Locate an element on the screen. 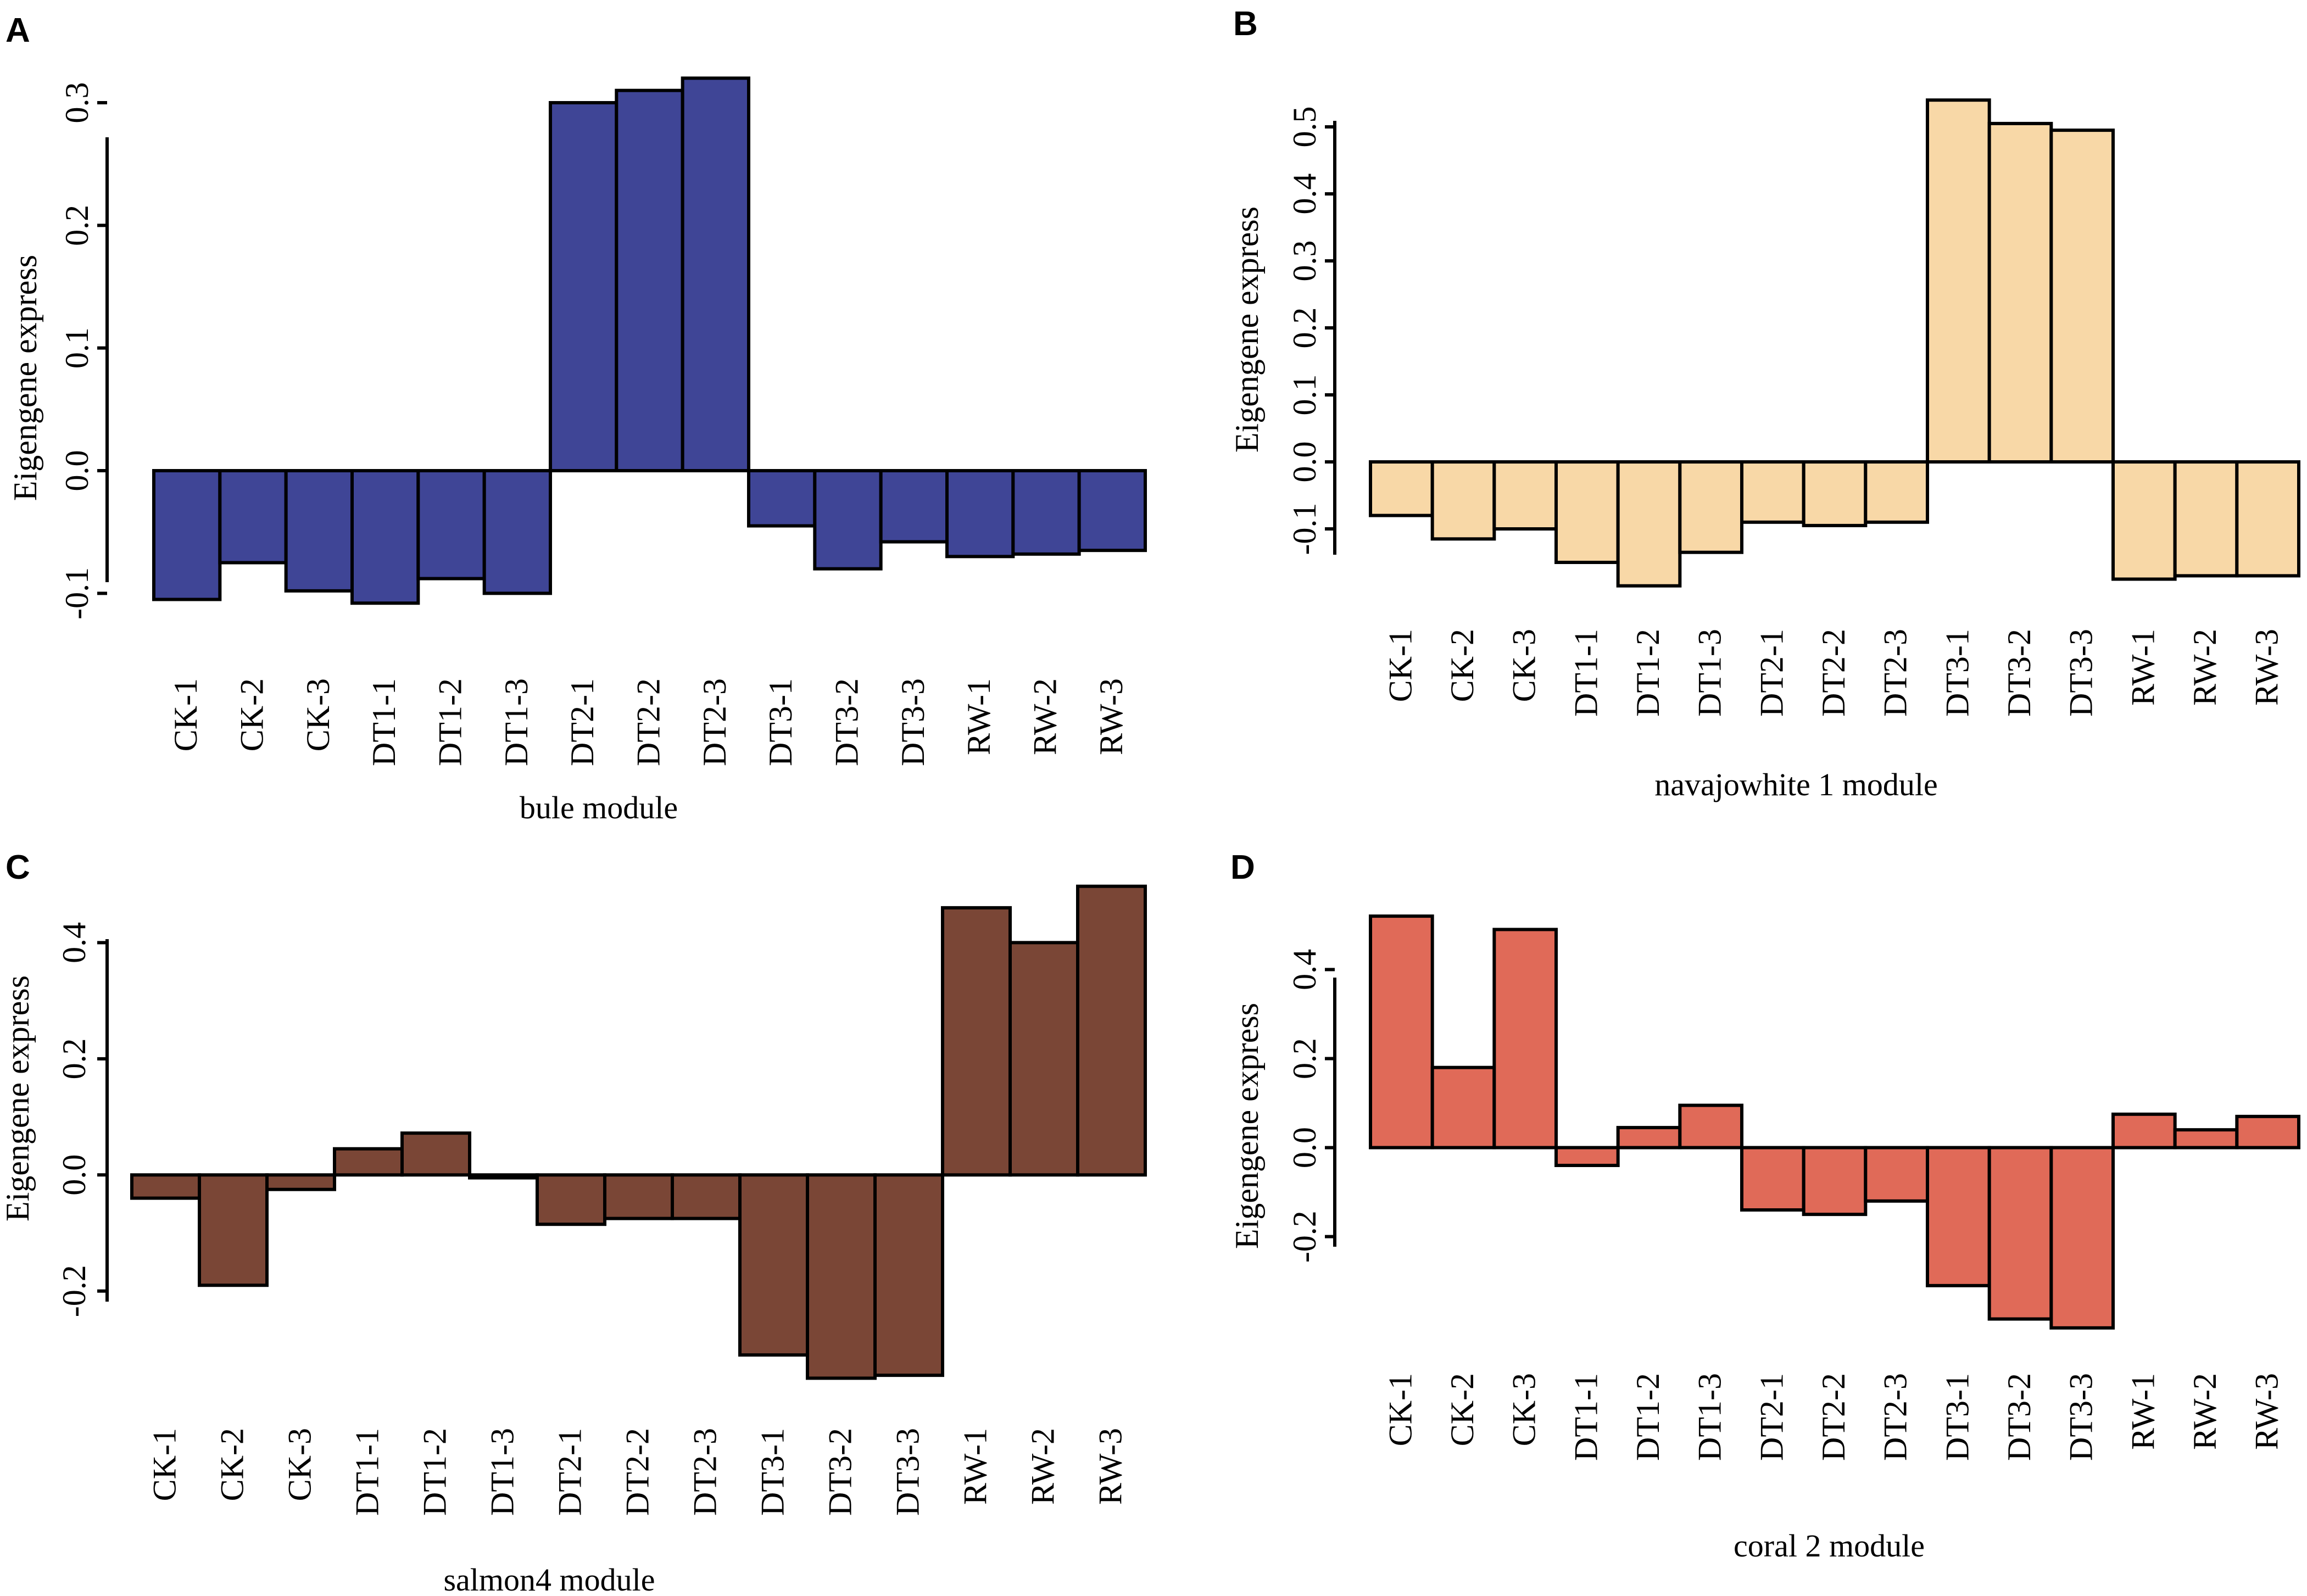 The width and height of the screenshot is (2307, 1596). category-label: DT1-3 is located at coordinates (516, 722).